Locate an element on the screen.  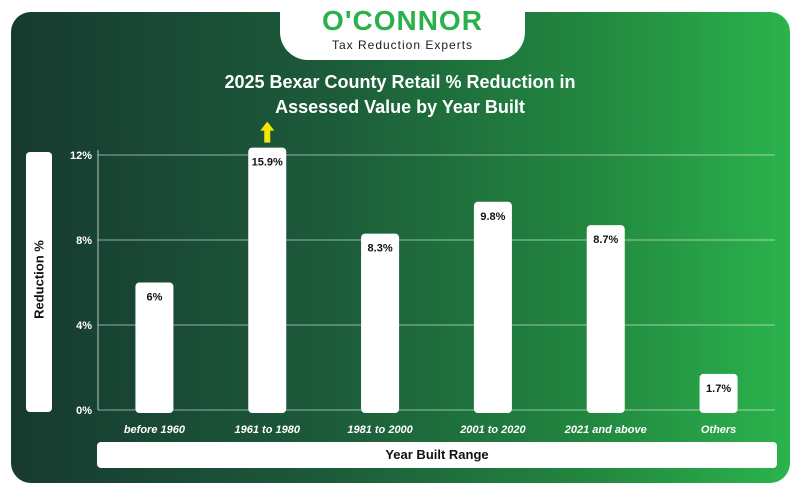
x-tick-label: Others is located at coordinates (718, 430).